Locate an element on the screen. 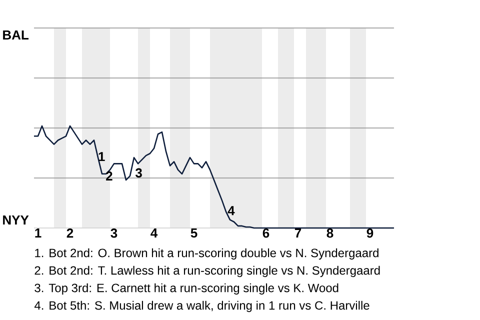 The width and height of the screenshot is (480, 320). text: BAL is located at coordinates (16, 35).